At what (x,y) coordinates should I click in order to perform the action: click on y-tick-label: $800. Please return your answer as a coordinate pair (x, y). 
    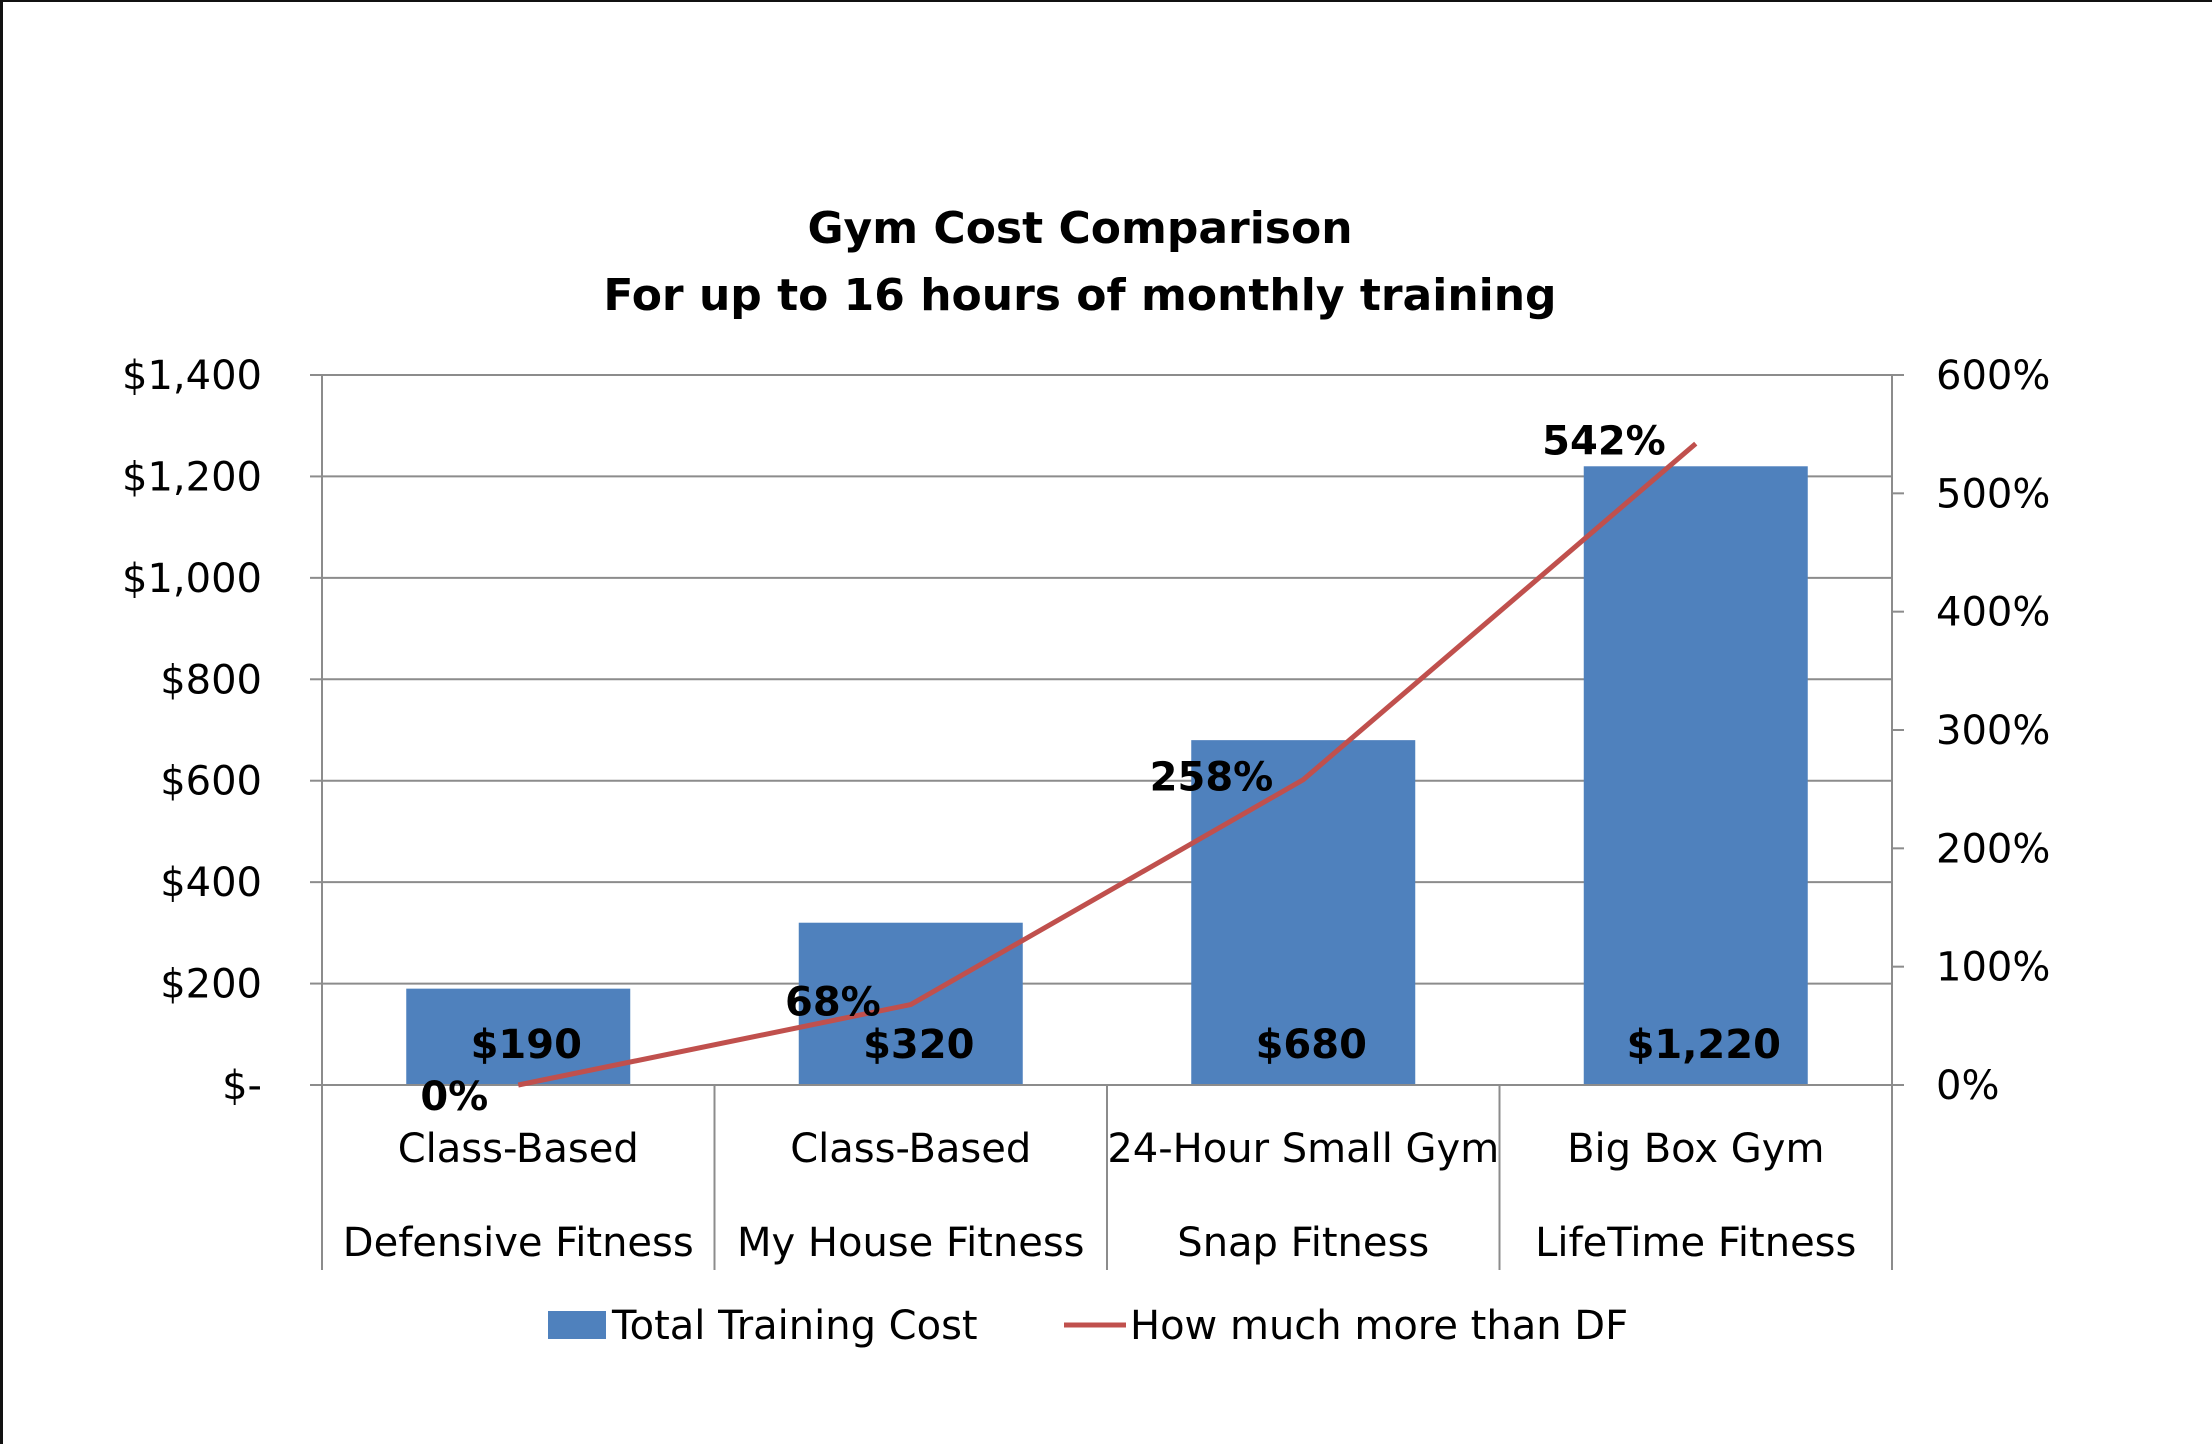
    Looking at the image, I should click on (211, 680).